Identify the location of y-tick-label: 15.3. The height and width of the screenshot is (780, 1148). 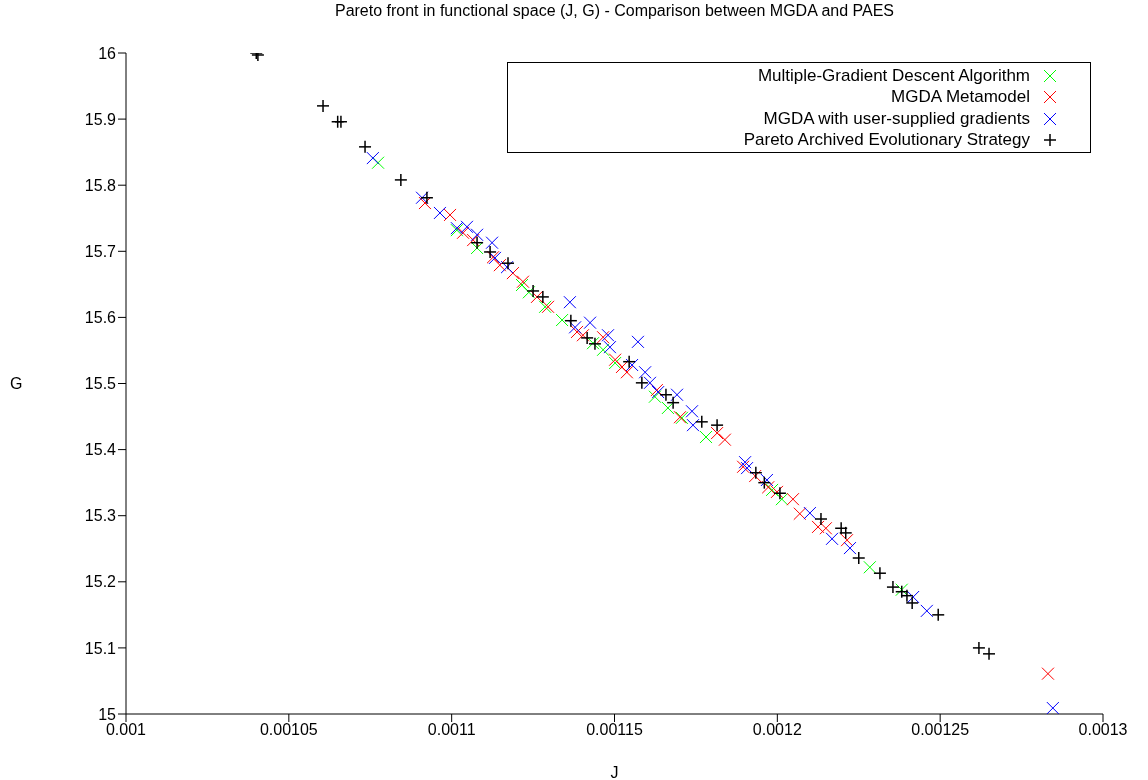
(100, 516).